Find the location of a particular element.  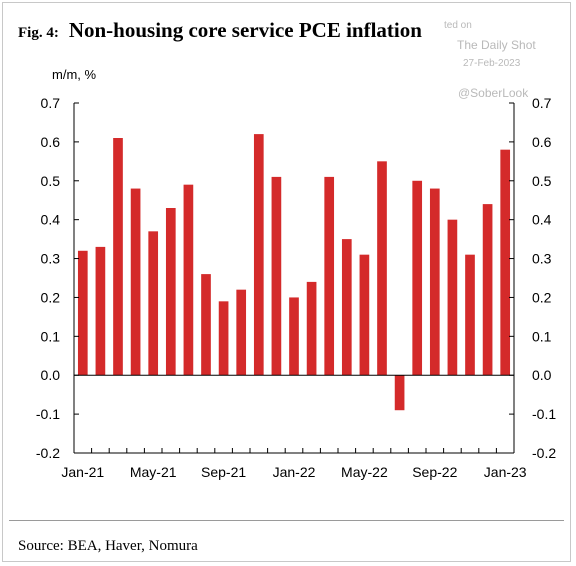

x-tick-label: Jan-21 is located at coordinates (82, 472).